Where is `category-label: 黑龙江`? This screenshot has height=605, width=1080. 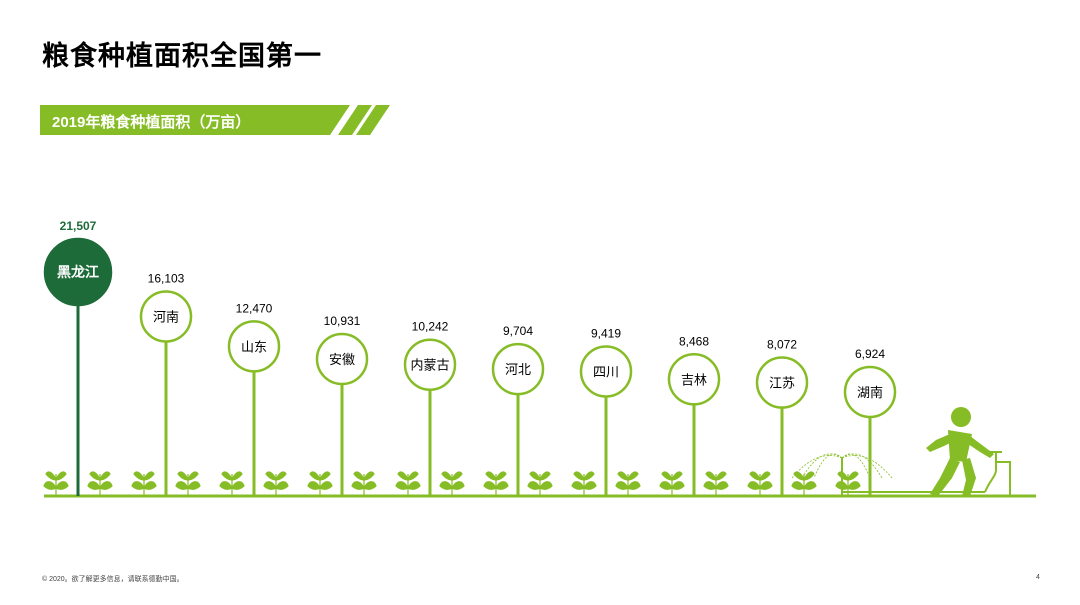 category-label: 黑龙江 is located at coordinates (78, 272).